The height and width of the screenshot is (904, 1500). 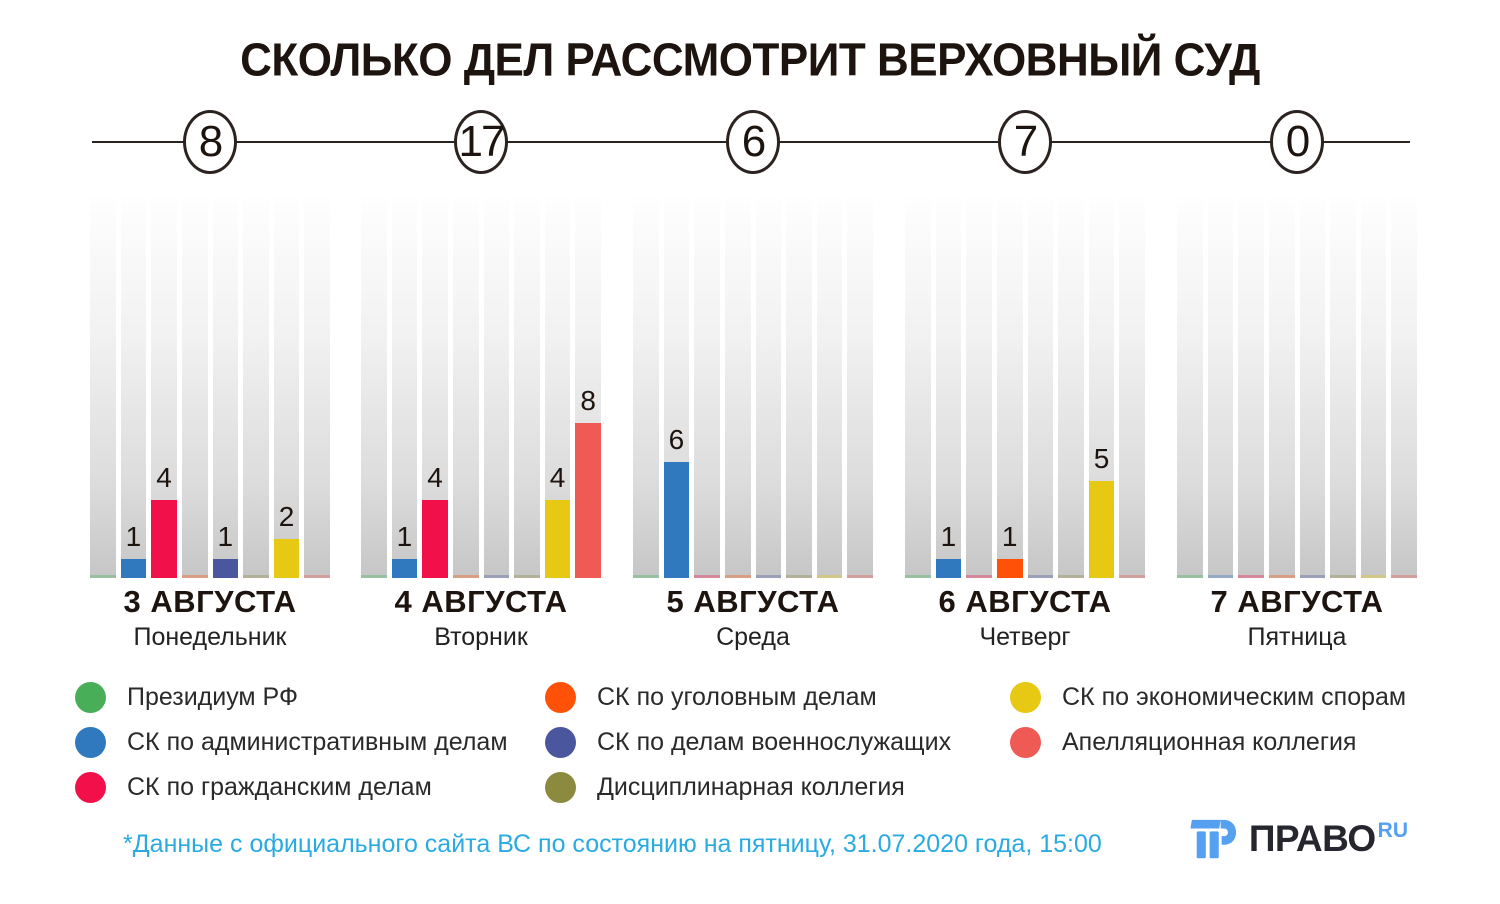 What do you see at coordinates (1220, 387) in the screenshot?
I see `category-column-admin` at bounding box center [1220, 387].